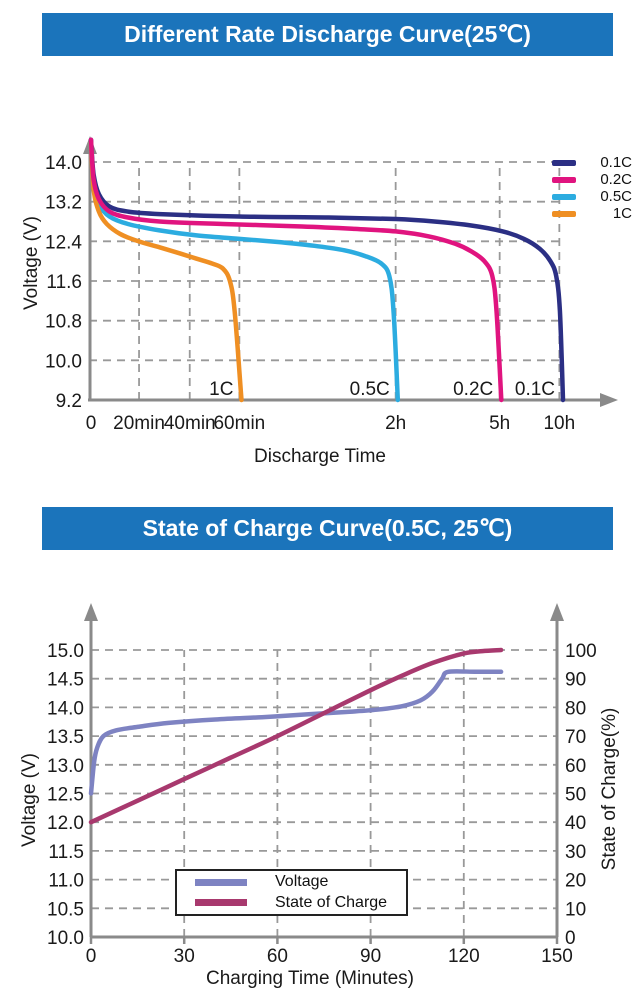 This screenshot has width=639, height=1000. I want to click on soc-xtick-label: 0, so click(91, 956).